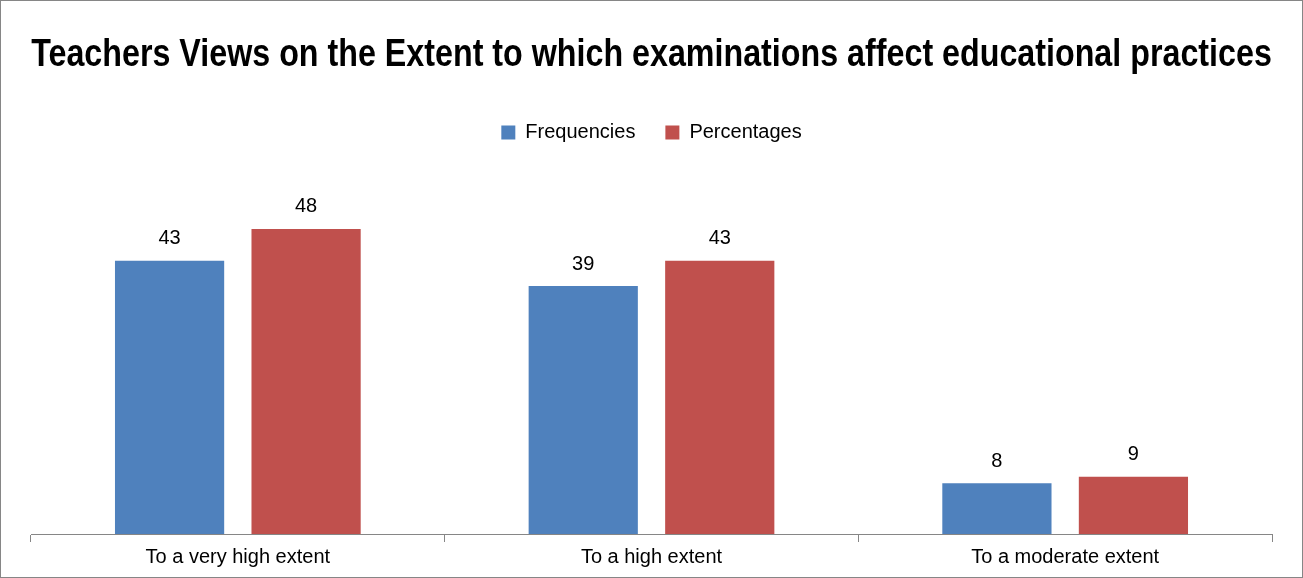 The image size is (1303, 578). I want to click on x-tick-label: To a high extent, so click(651, 555).